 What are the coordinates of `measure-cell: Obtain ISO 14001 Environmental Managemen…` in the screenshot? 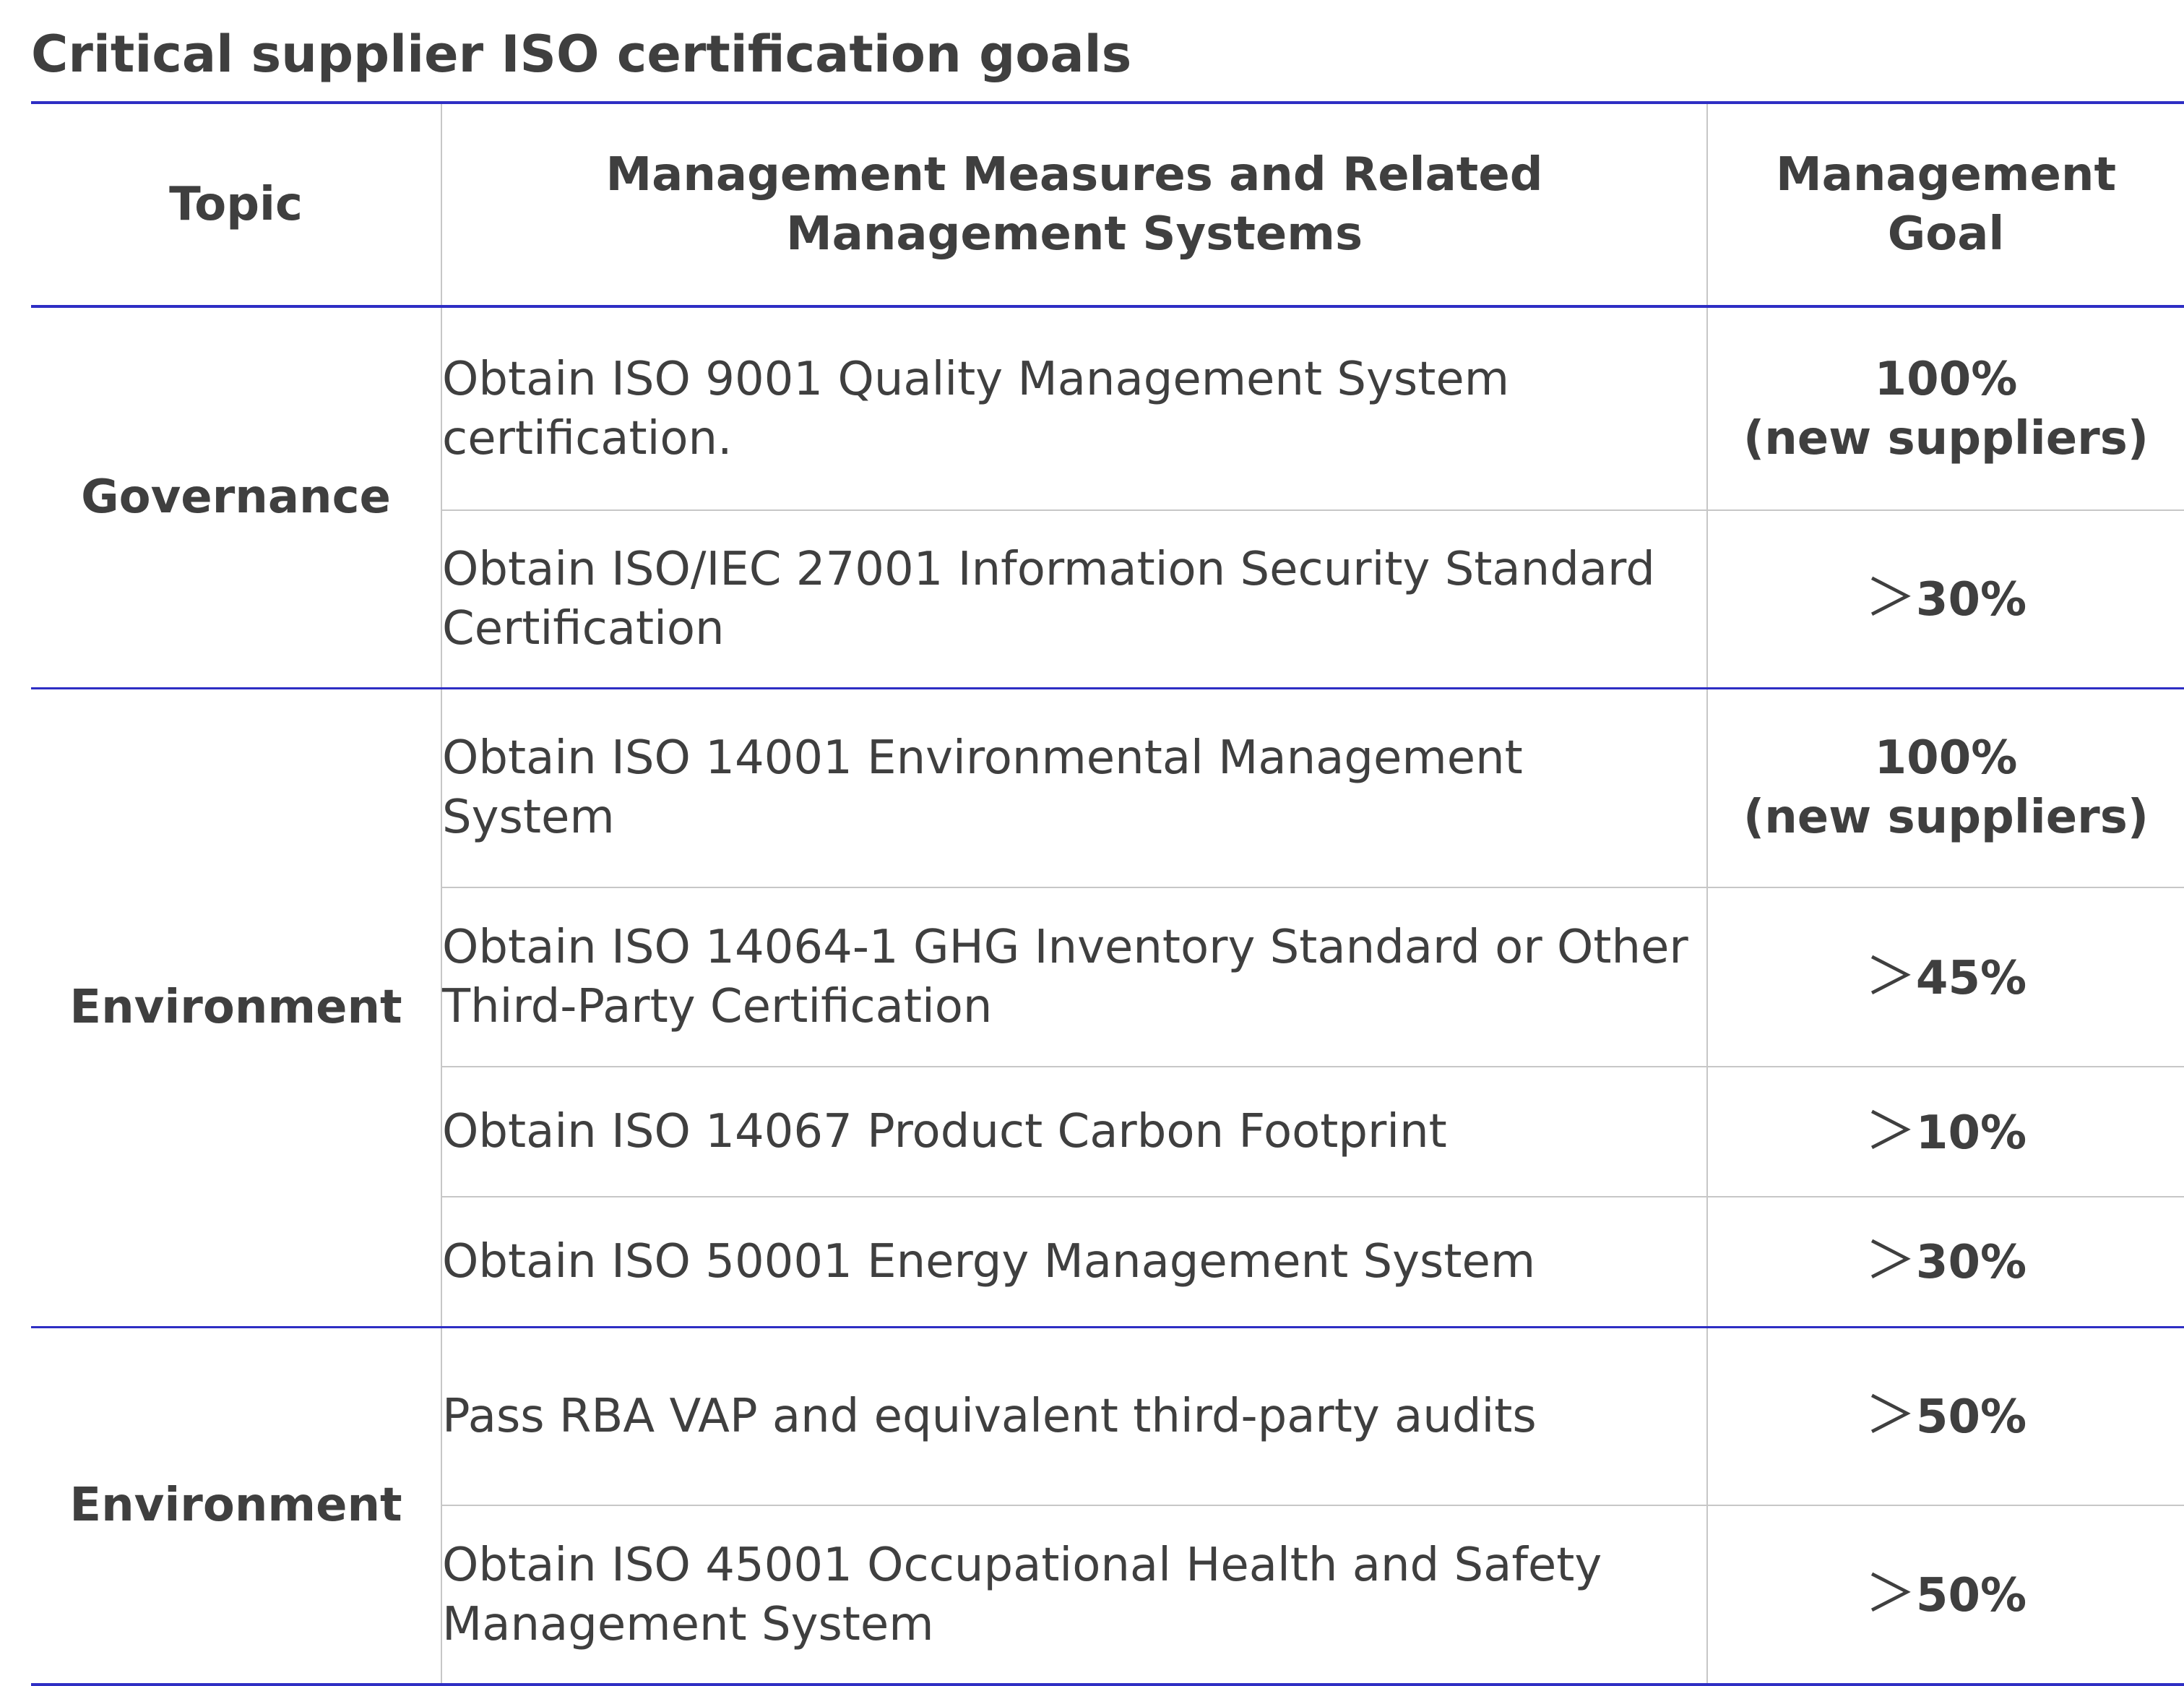 It's located at (1074, 788).